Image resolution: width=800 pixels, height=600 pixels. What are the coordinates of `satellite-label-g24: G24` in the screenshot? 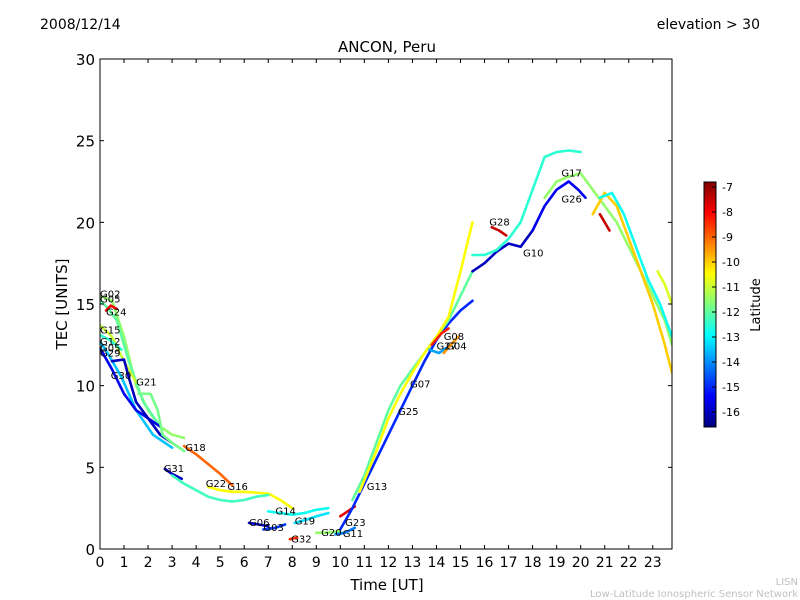 It's located at (116, 312).